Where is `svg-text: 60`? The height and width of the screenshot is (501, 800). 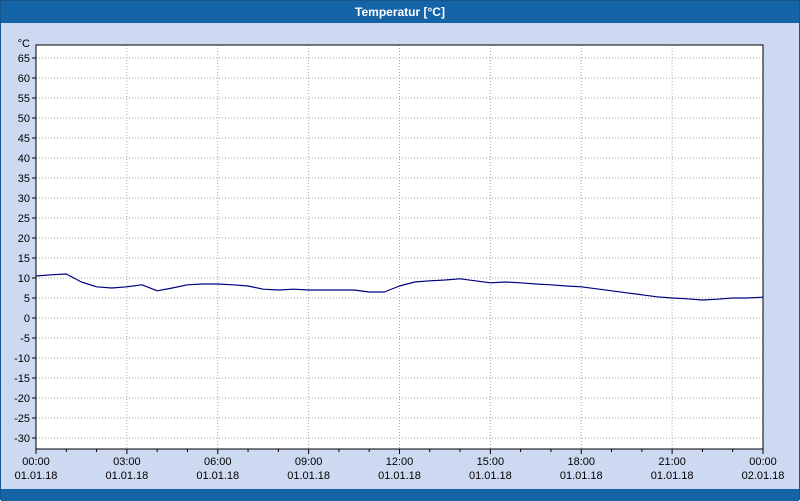 svg-text: 60 is located at coordinates (24, 79).